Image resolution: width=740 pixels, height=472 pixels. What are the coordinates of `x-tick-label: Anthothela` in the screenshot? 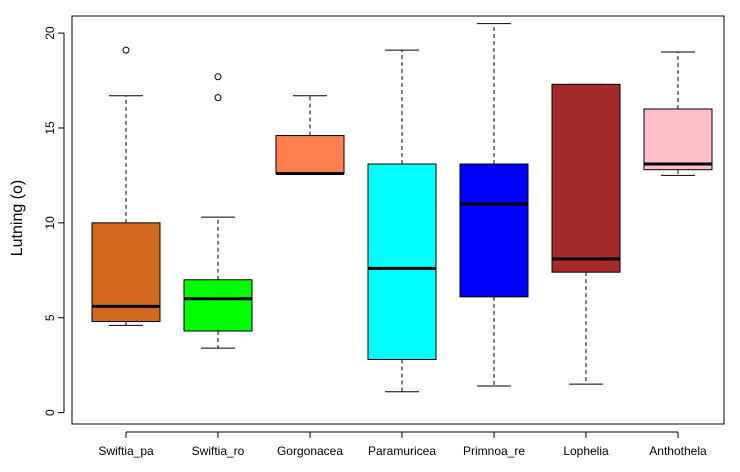 It's located at (678, 451).